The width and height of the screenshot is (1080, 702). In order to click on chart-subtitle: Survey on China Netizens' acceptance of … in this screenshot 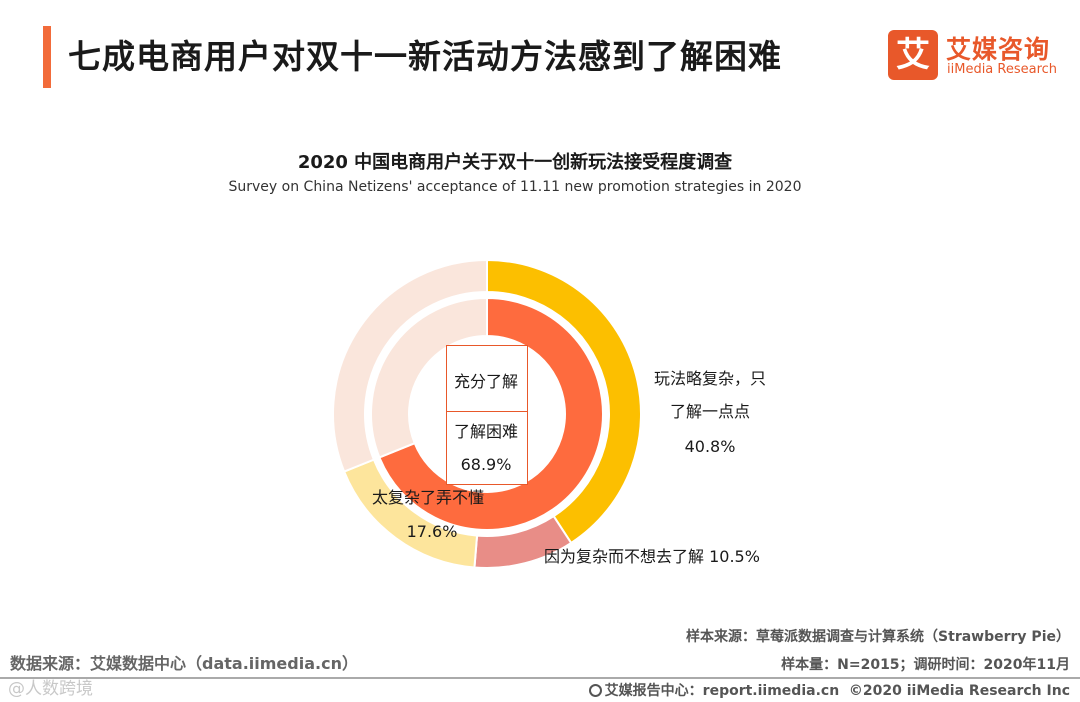, I will do `click(515, 187)`.